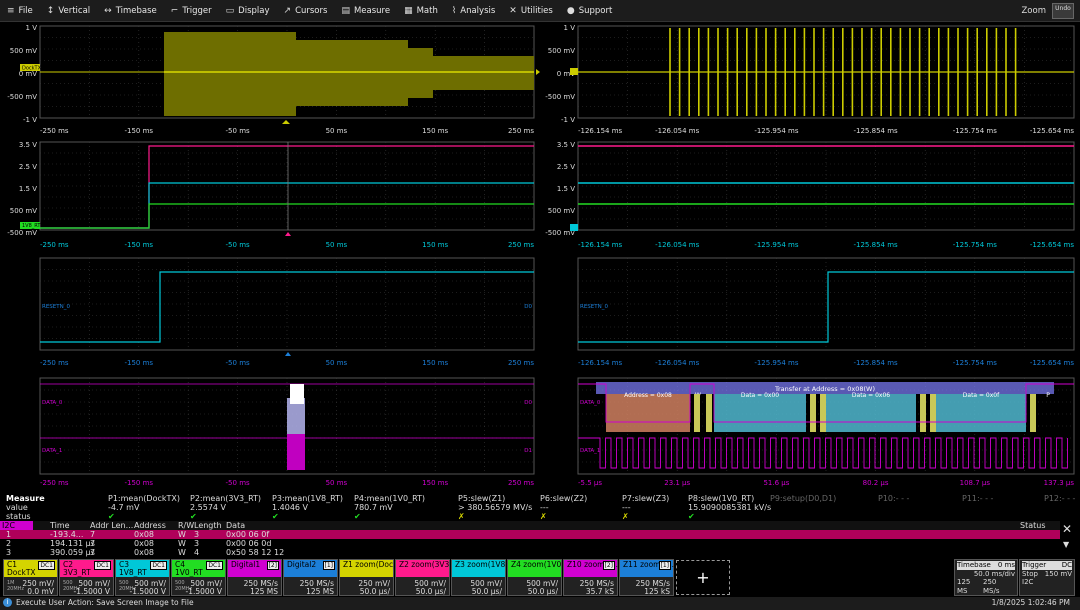  I want to click on trigger-menu: ⌐ Trigger, so click(191, 11).